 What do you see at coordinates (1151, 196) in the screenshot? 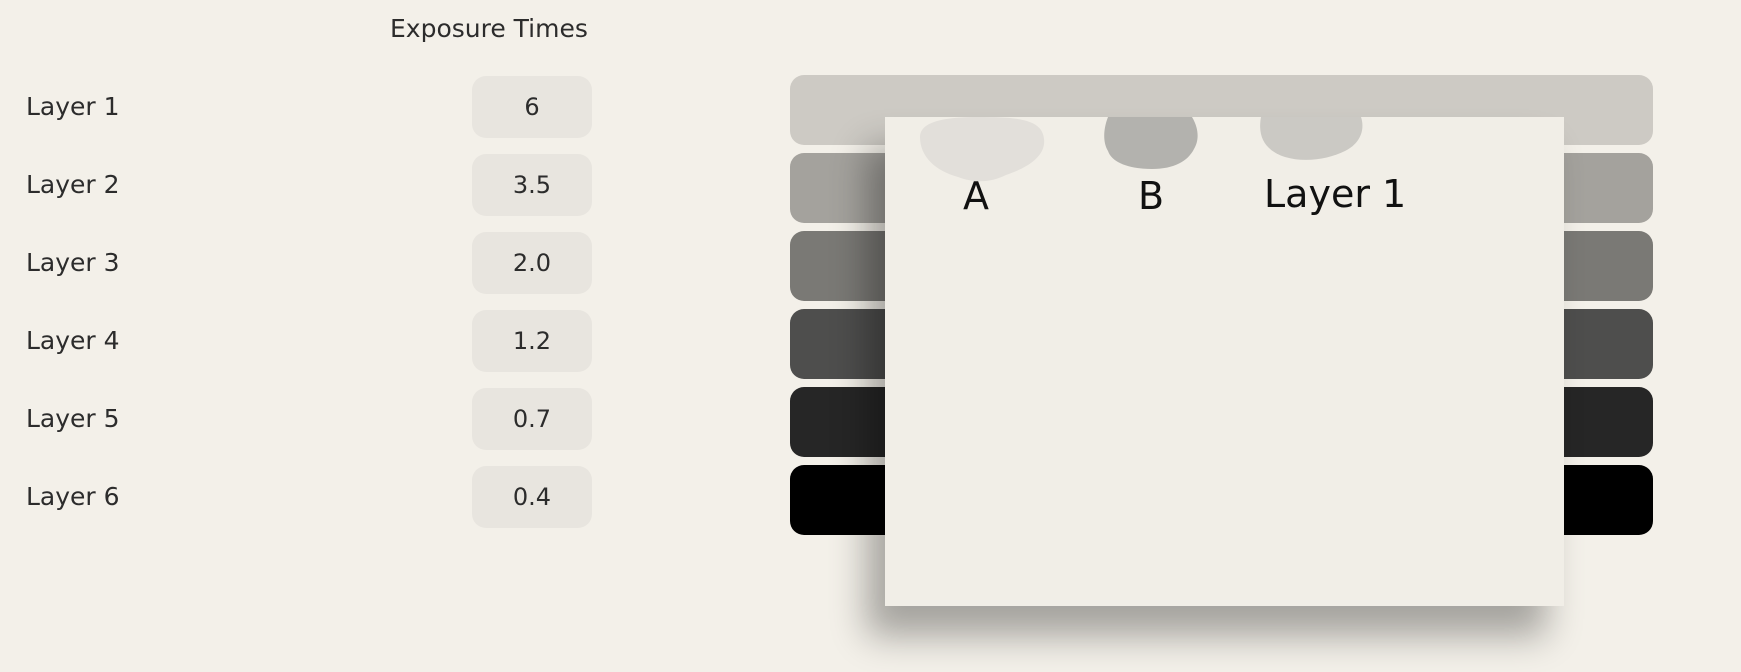
I see `swatch-b-label: B` at bounding box center [1151, 196].